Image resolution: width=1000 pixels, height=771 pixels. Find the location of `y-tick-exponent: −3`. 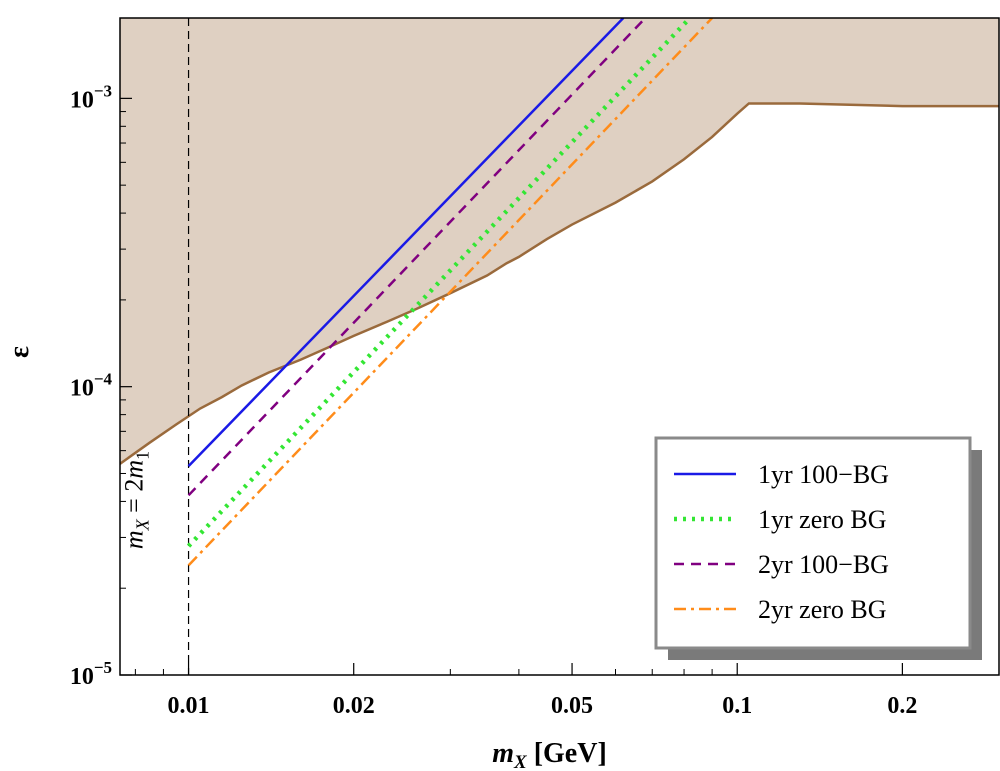

y-tick-exponent: −3 is located at coordinates (103, 90).